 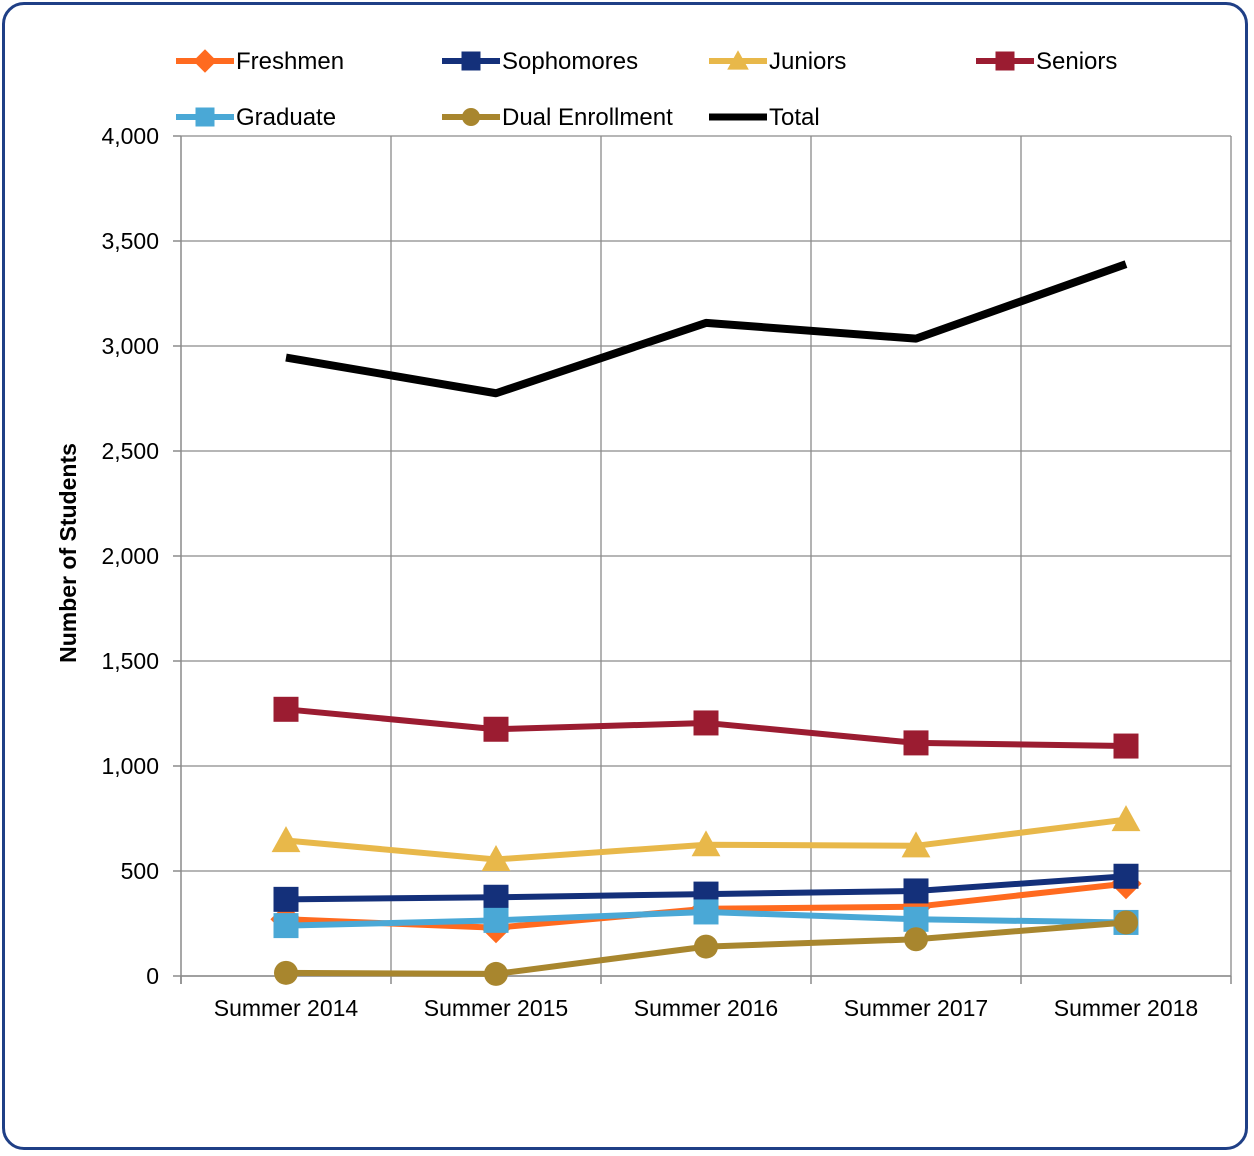 I want to click on legend-item-dual-enrollment: Dual Enrollment, so click(x=557, y=117).